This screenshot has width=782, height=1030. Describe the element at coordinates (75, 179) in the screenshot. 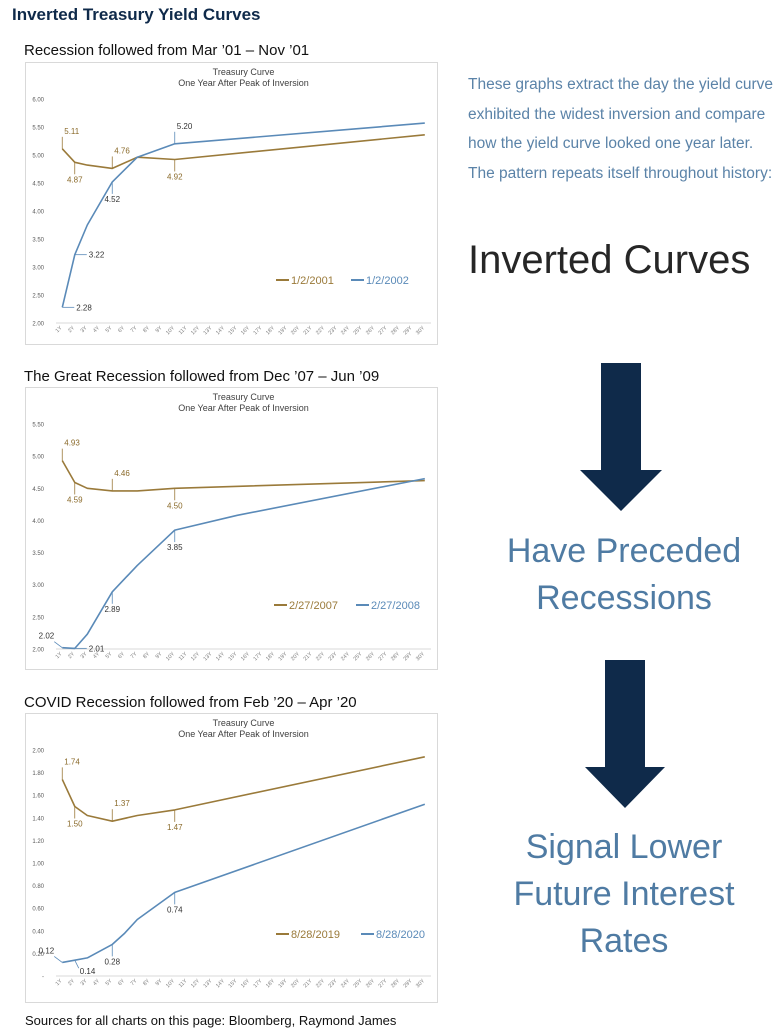

I see `data-label: 4.87` at that location.